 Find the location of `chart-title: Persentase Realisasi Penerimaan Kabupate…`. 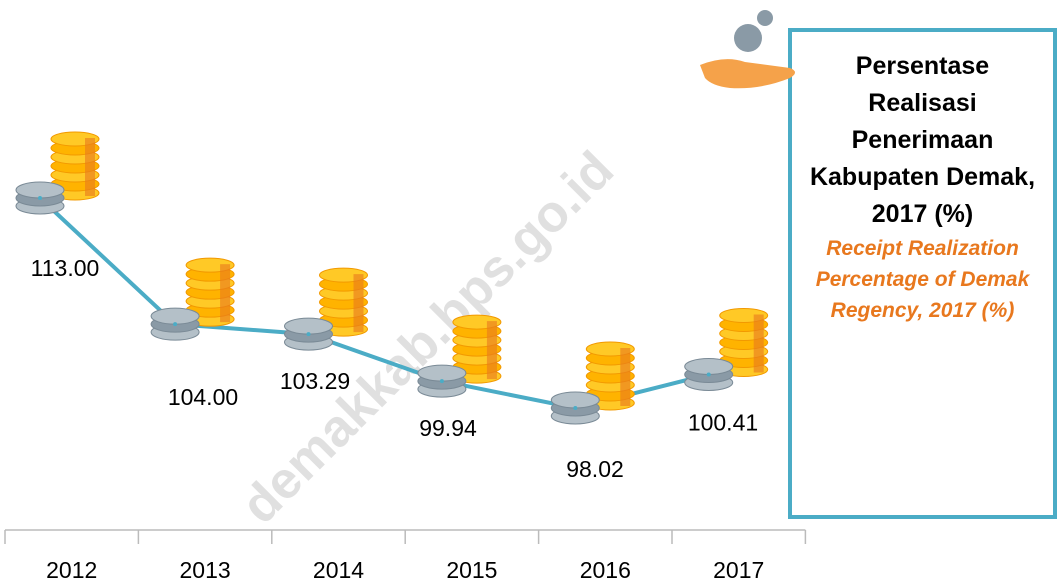

chart-title: Persentase Realisasi Penerimaan Kabupate… is located at coordinates (922, 140).